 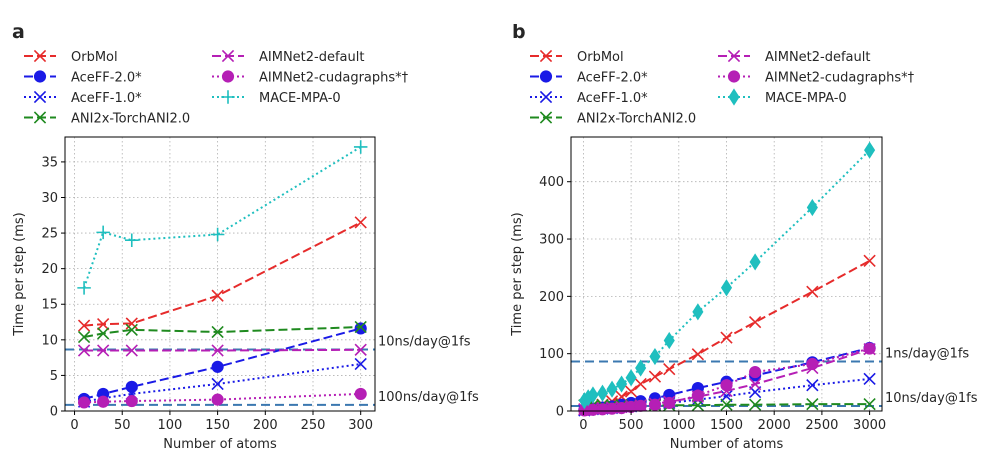 What do you see at coordinates (551, 182) in the screenshot?
I see `y-tick-label: 400` at bounding box center [551, 182].